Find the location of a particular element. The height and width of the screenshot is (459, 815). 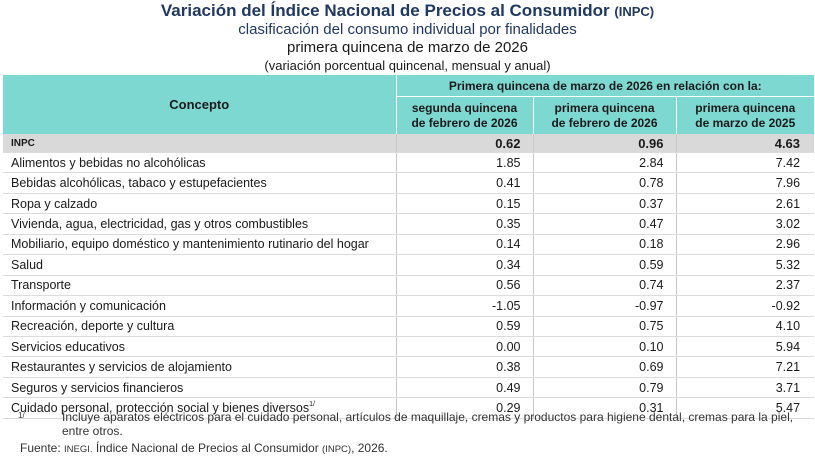

value-cell: 4.10 is located at coordinates (745, 326).